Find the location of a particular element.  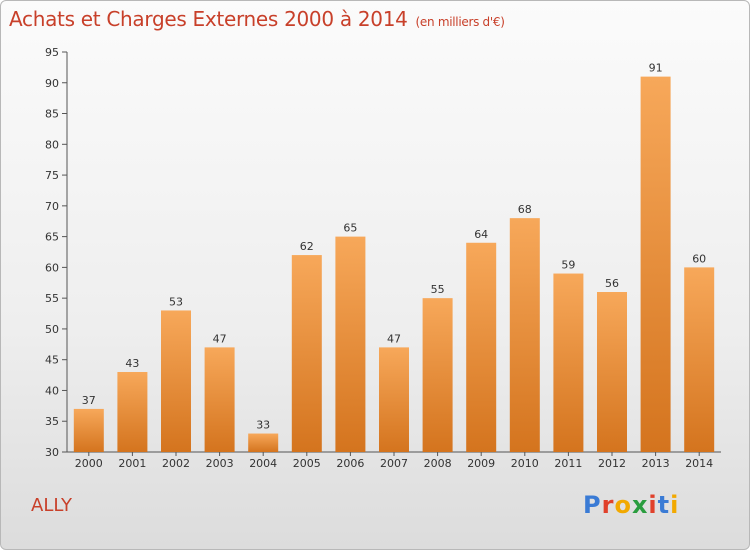

data-label: 91 is located at coordinates (656, 68).